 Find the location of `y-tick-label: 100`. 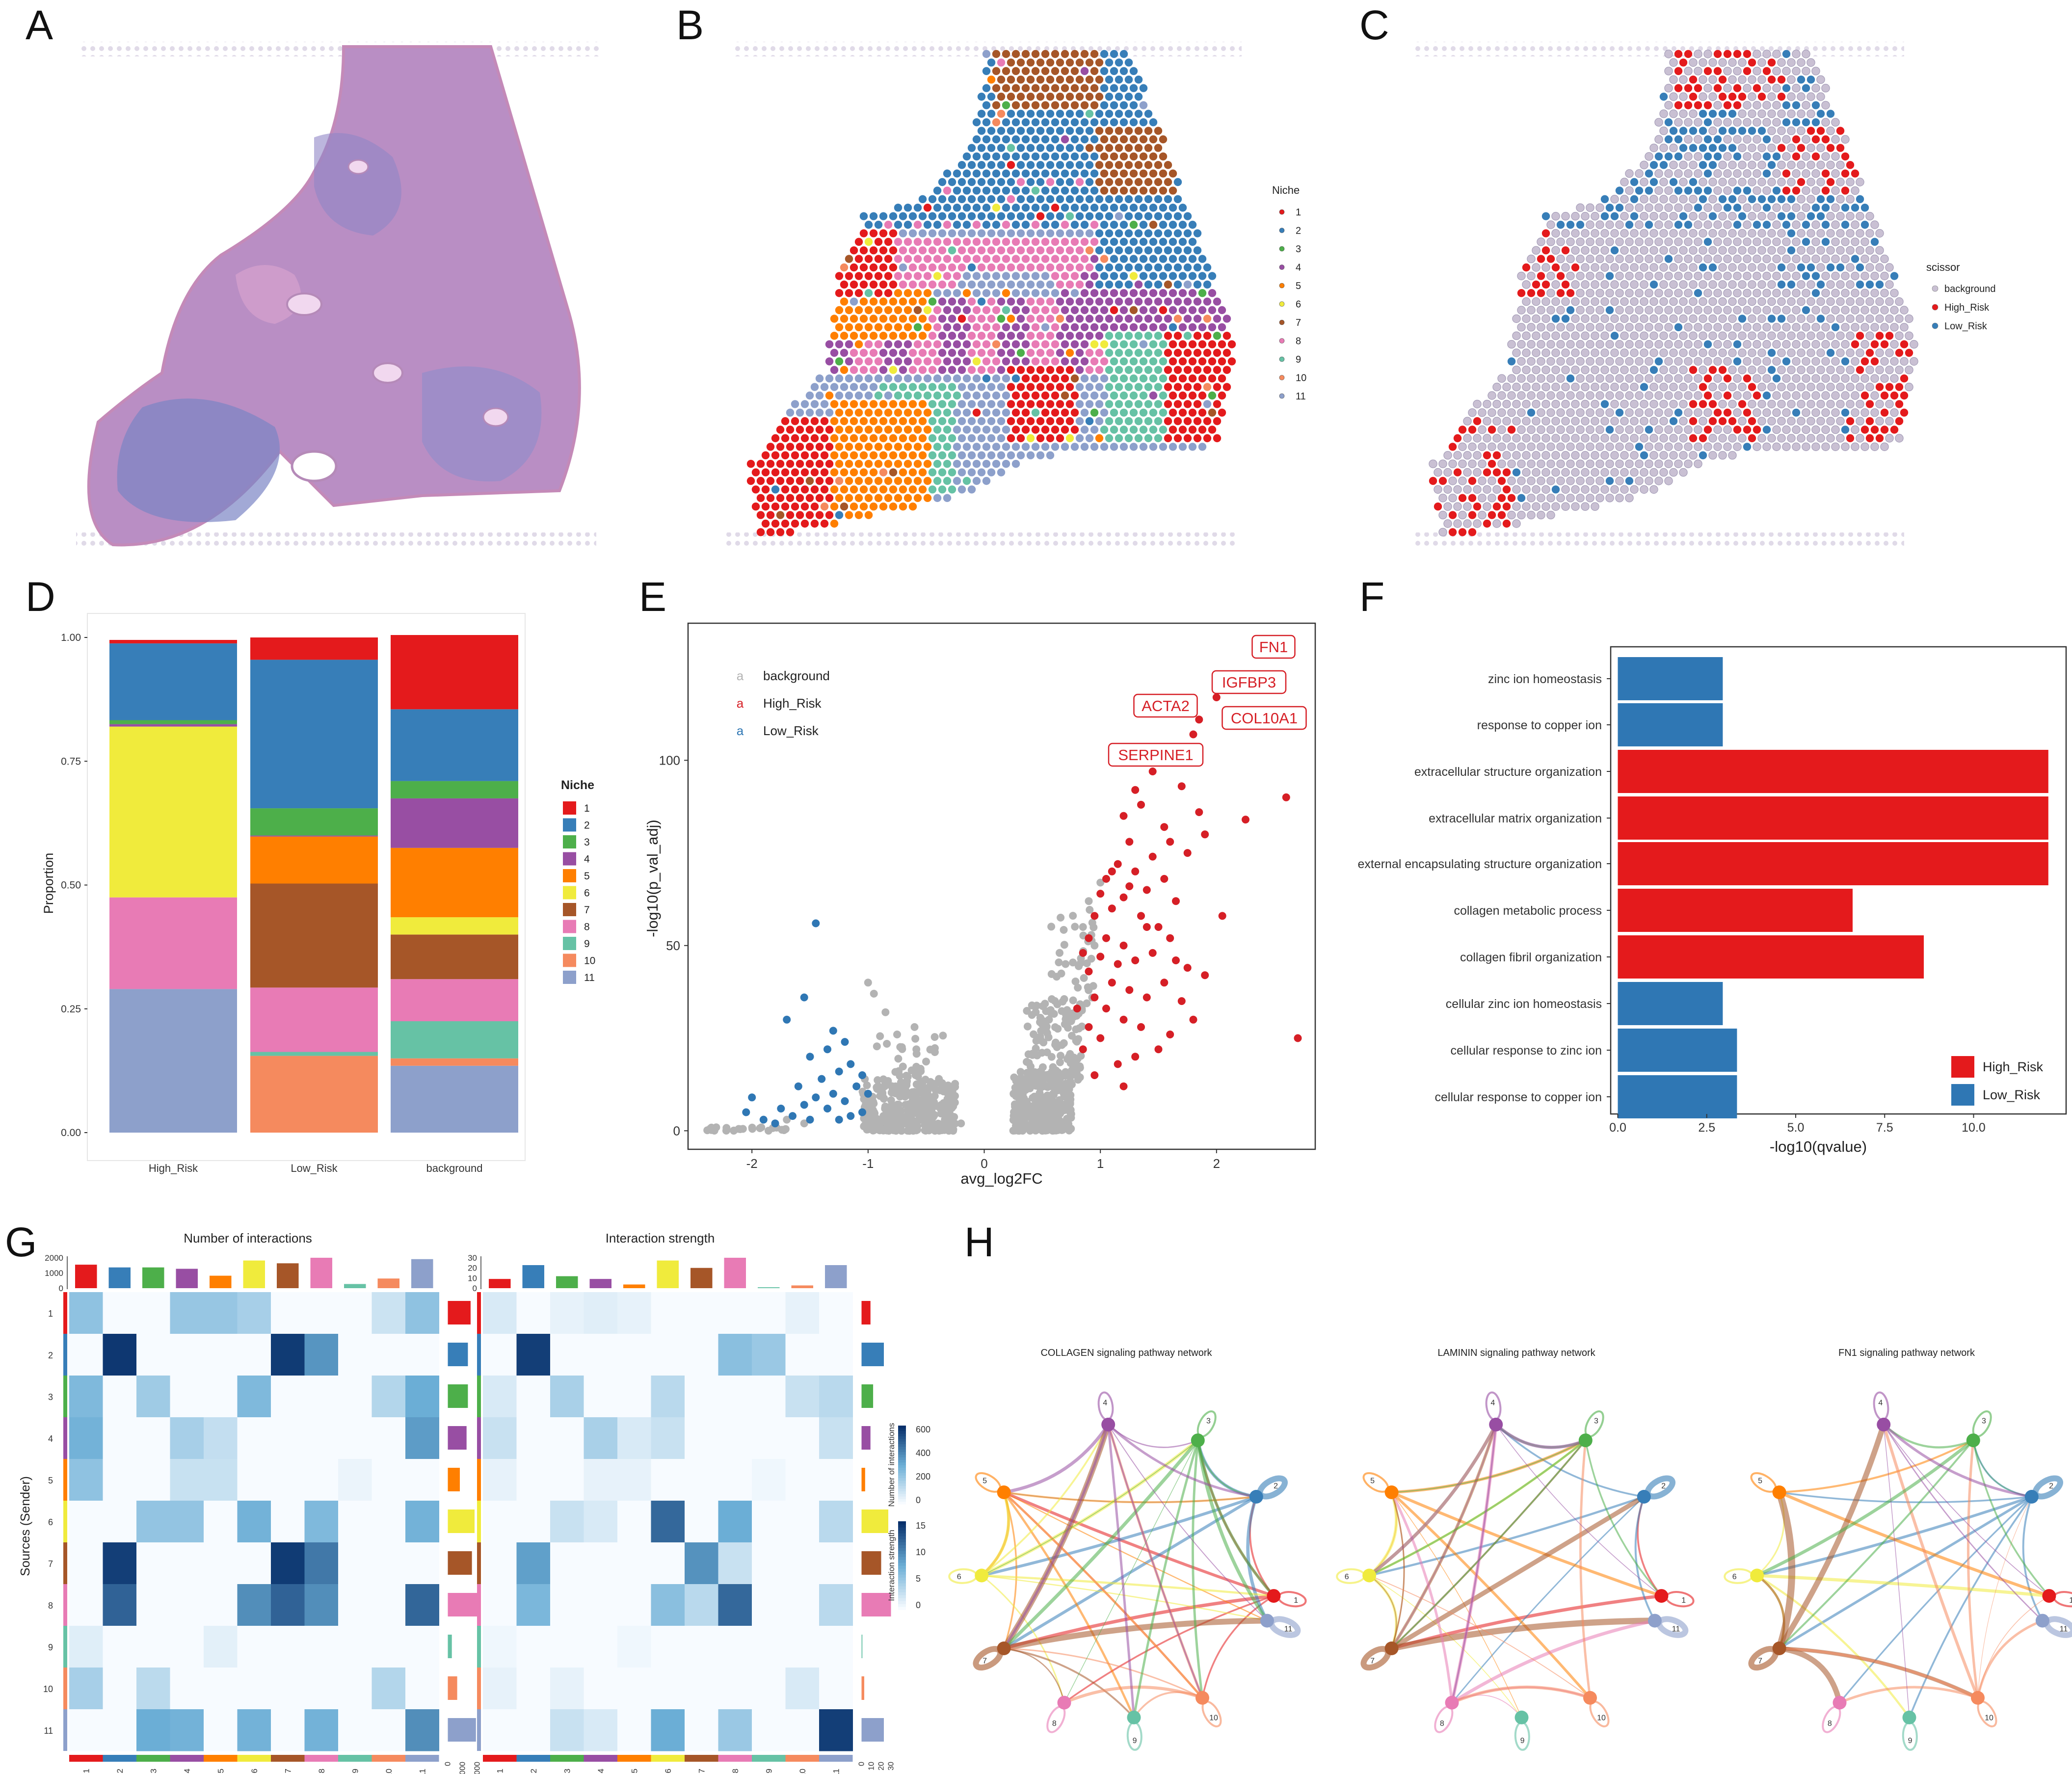

y-tick-label: 100 is located at coordinates (670, 760).